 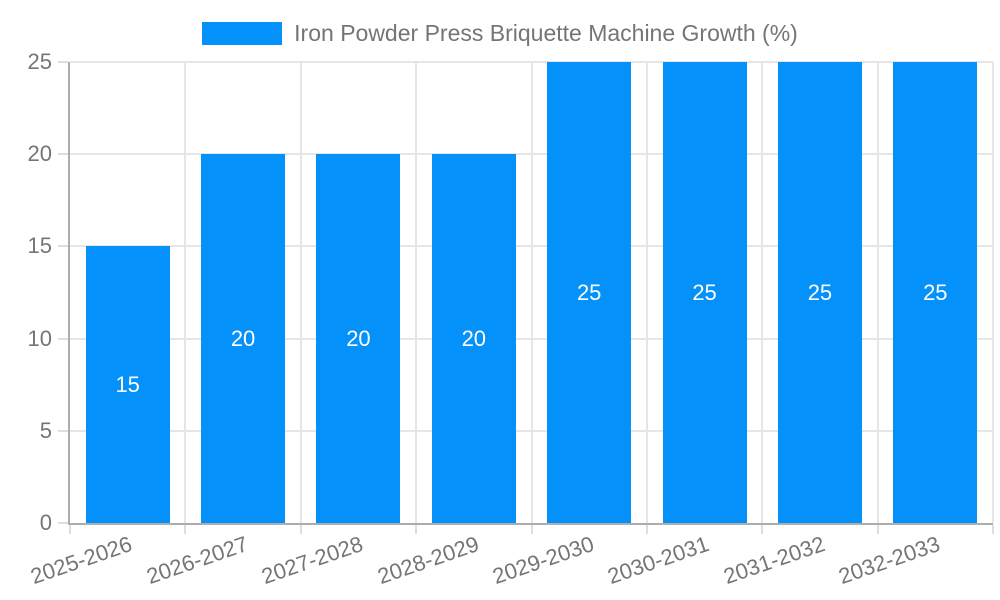 I want to click on x-axis-line, so click(x=530, y=524).